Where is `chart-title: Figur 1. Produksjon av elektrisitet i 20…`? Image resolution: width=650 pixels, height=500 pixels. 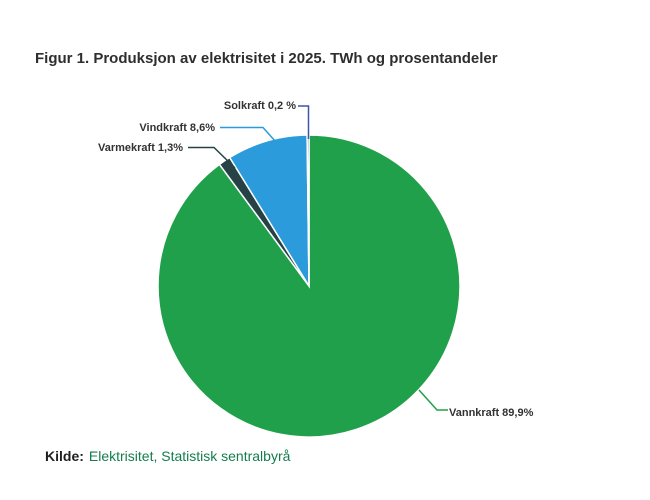
chart-title: Figur 1. Produksjon av elektrisitet i 20… is located at coordinates (266, 58).